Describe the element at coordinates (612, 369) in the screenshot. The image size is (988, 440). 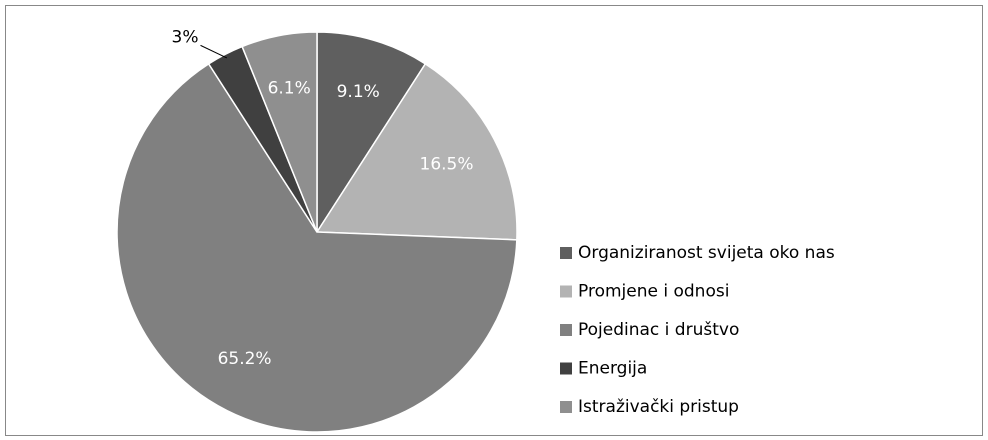
I see `legend-label: Energija` at that location.